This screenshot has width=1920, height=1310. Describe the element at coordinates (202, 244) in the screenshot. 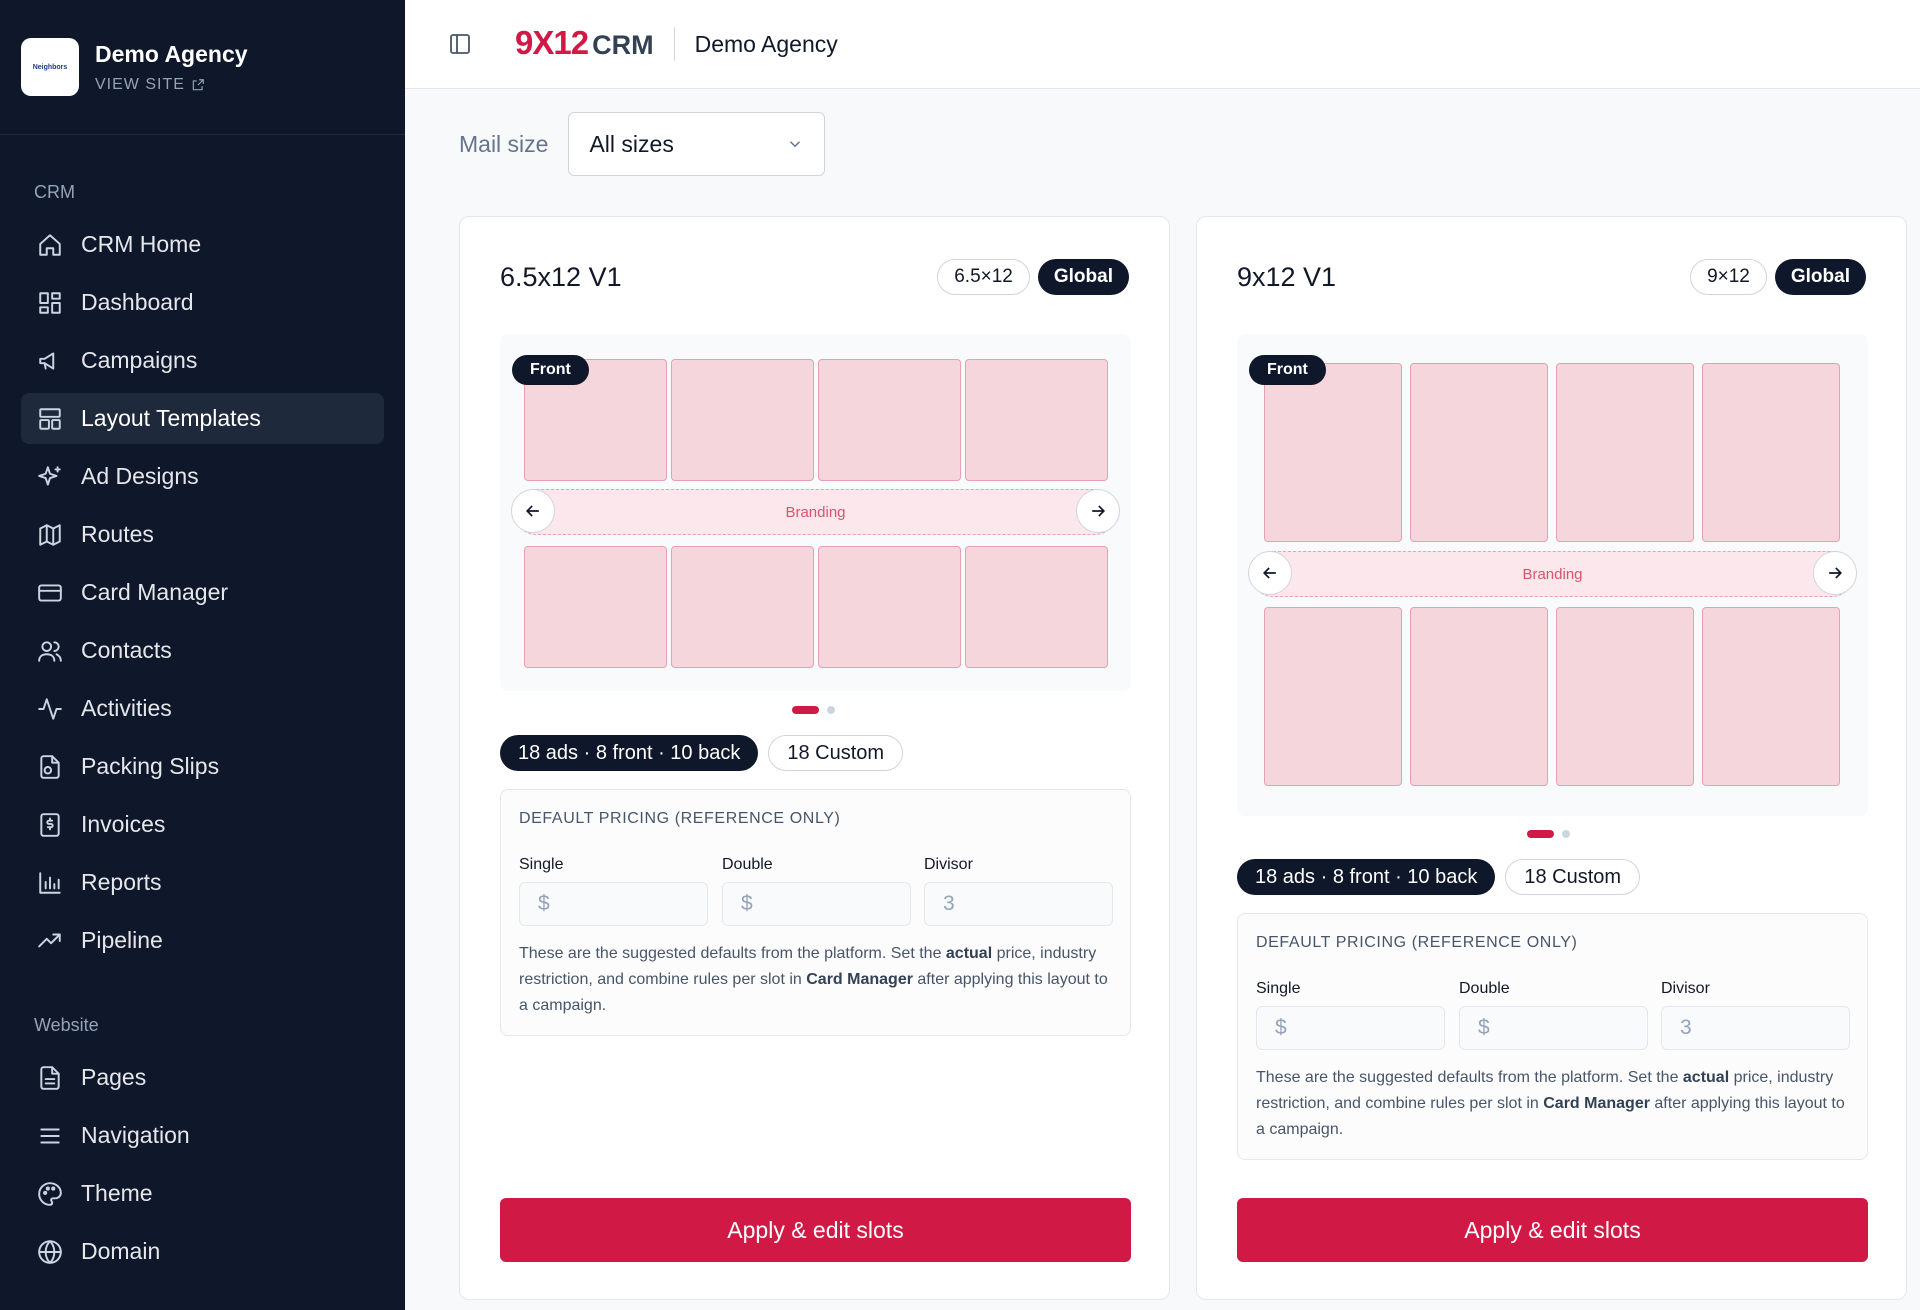

I see `sidebar-item-crm-home: CRM Home` at that location.